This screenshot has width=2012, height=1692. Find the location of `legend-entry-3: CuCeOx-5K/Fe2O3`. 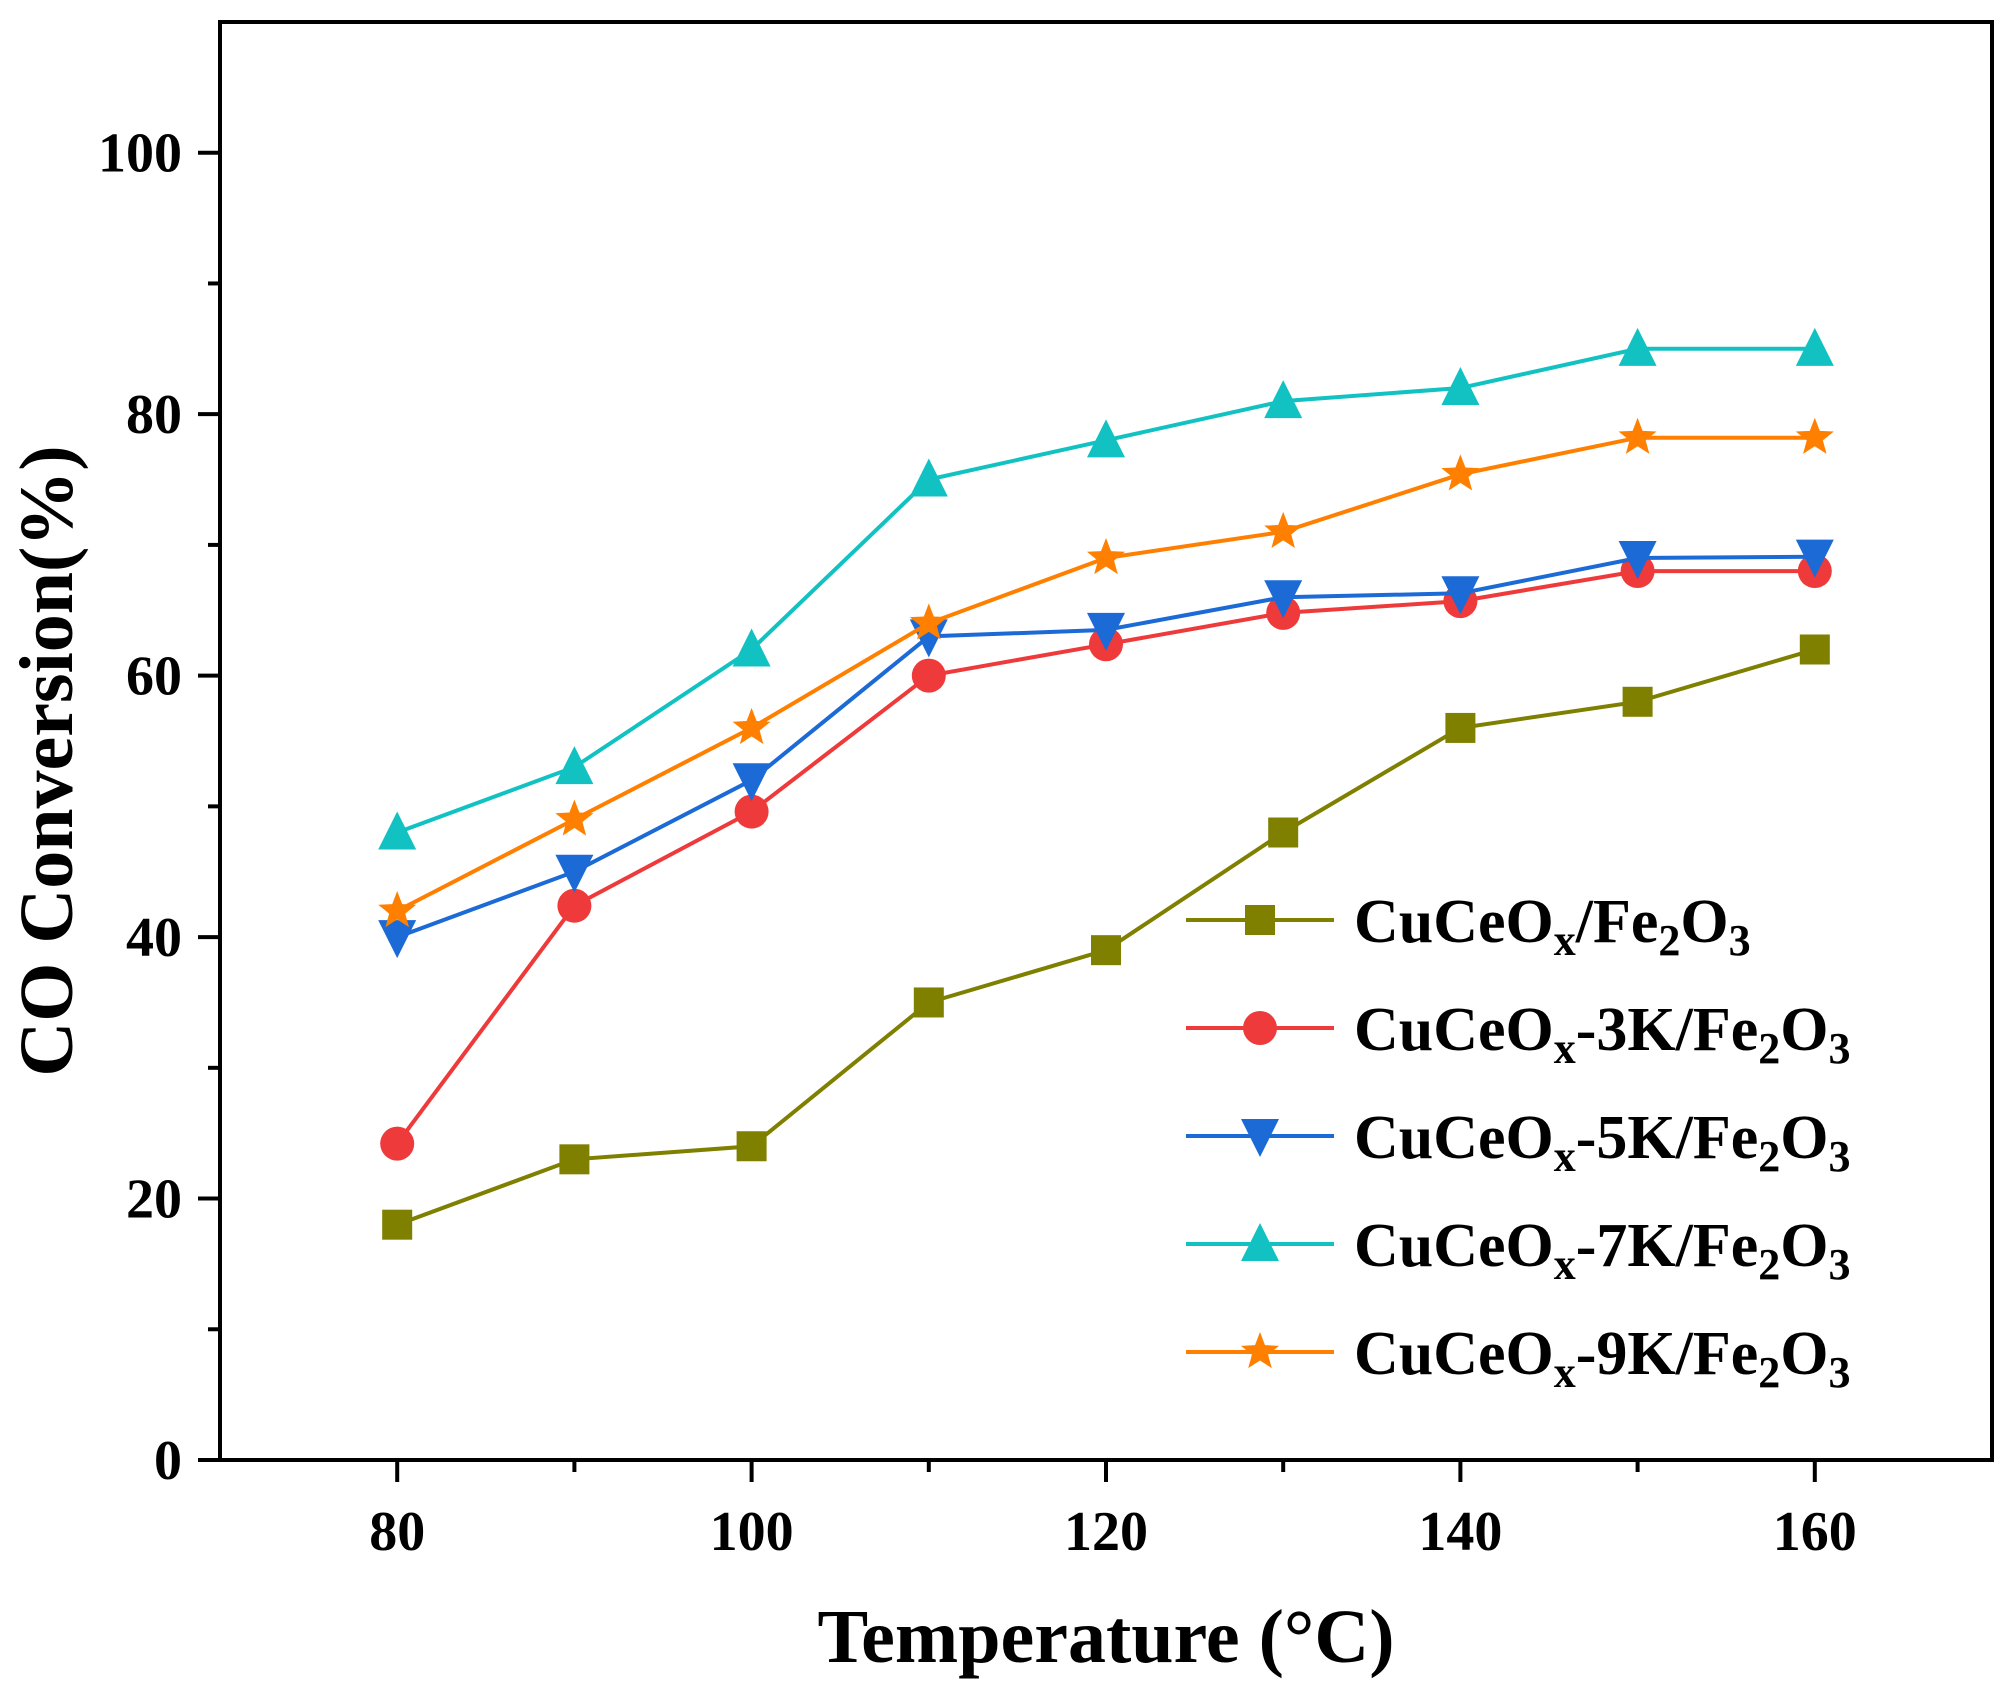

legend-entry-3: CuCeOx-5K/Fe2O3 is located at coordinates (1518, 1142).